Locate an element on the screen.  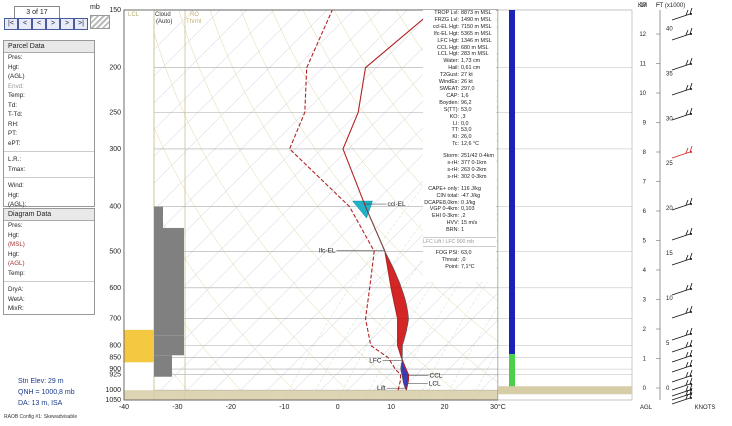
parcel-panel-title: Parcel Data is located at coordinates (49, 47).